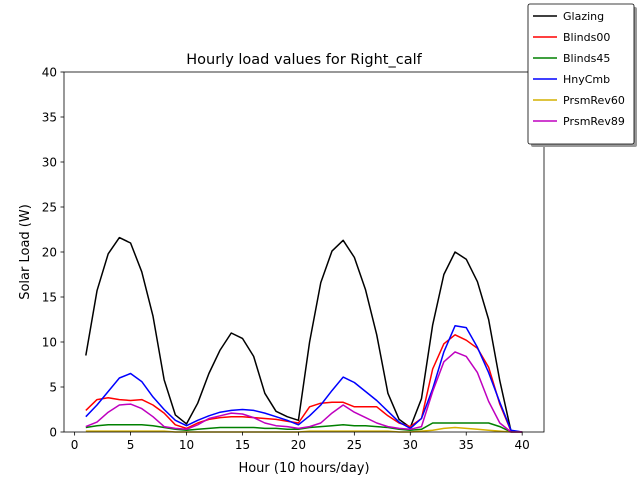  What do you see at coordinates (298, 445) in the screenshot?
I see `x-tick-label: 20` at bounding box center [298, 445].